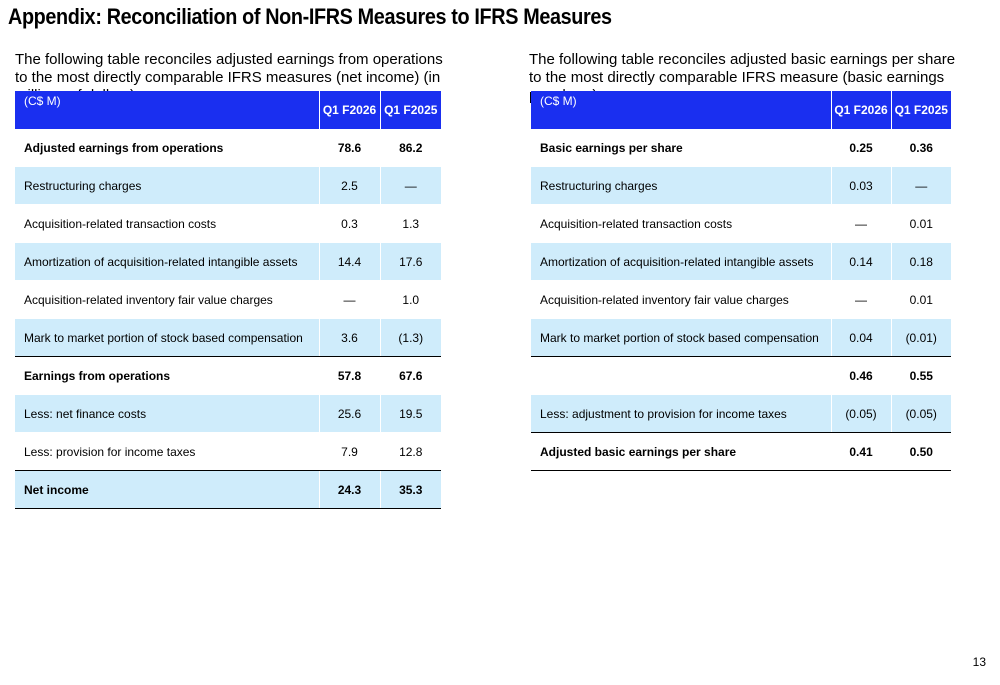 Image resolution: width=1000 pixels, height=685 pixels. Describe the element at coordinates (349, 337) in the screenshot. I see `value-q1-f2026: 3.6` at that location.